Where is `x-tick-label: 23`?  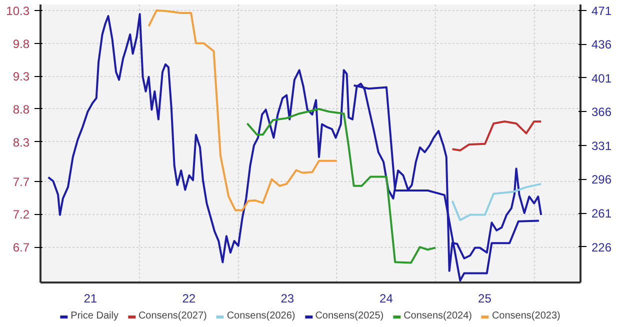
x-tick-label: 23 is located at coordinates (287, 299).